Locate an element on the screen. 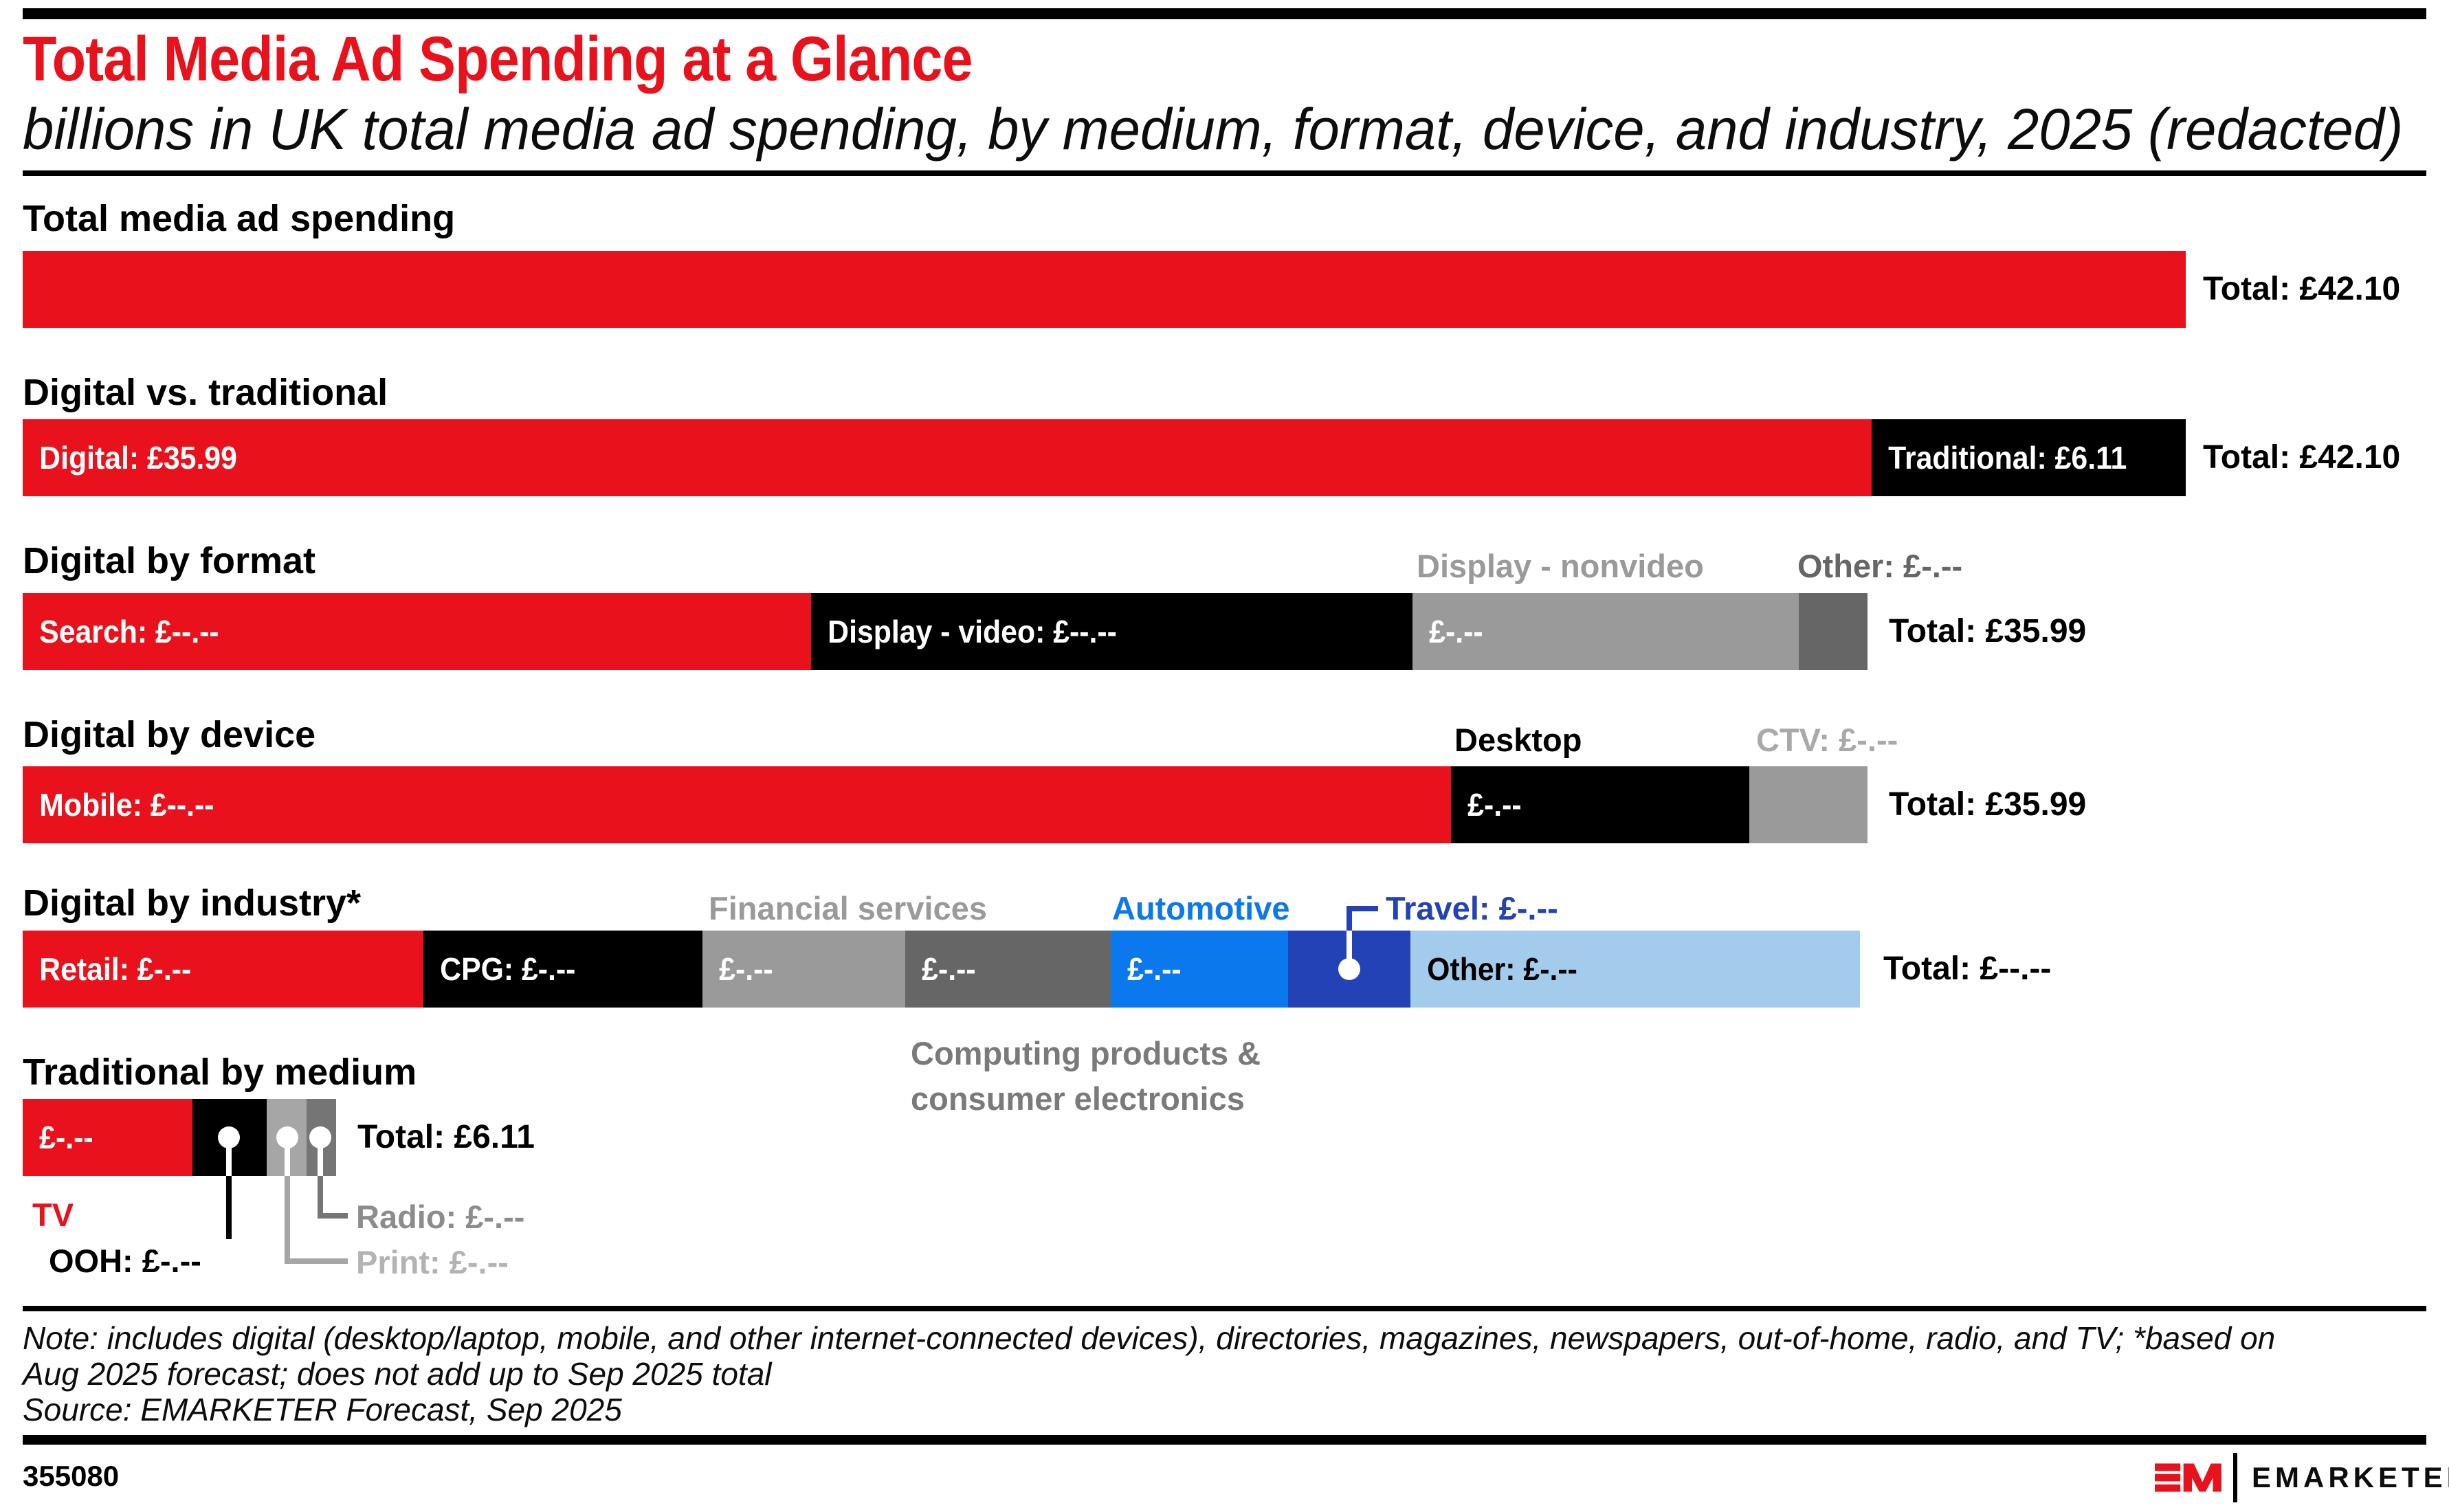 The width and height of the screenshot is (2449, 1512). radio-connector-horizontal is located at coordinates (333, 1216).